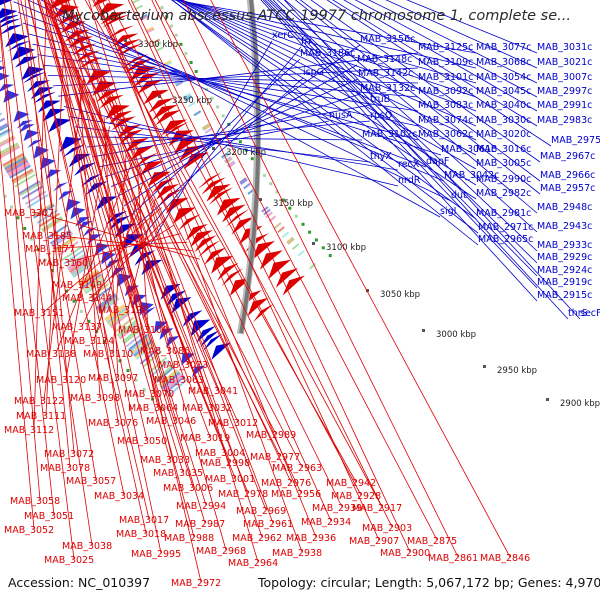  Describe the element at coordinates (257, 538) in the screenshot. I see `reverse-gene-label: MAB_2962` at that location.